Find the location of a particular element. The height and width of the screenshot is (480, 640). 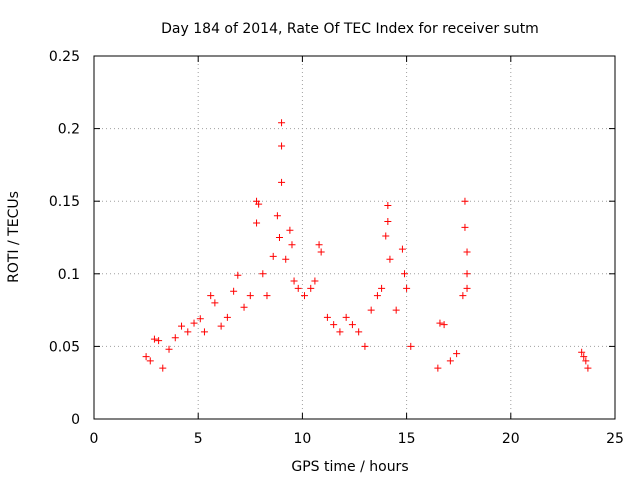

y-tick-label: 0.25 is located at coordinates (64, 57).